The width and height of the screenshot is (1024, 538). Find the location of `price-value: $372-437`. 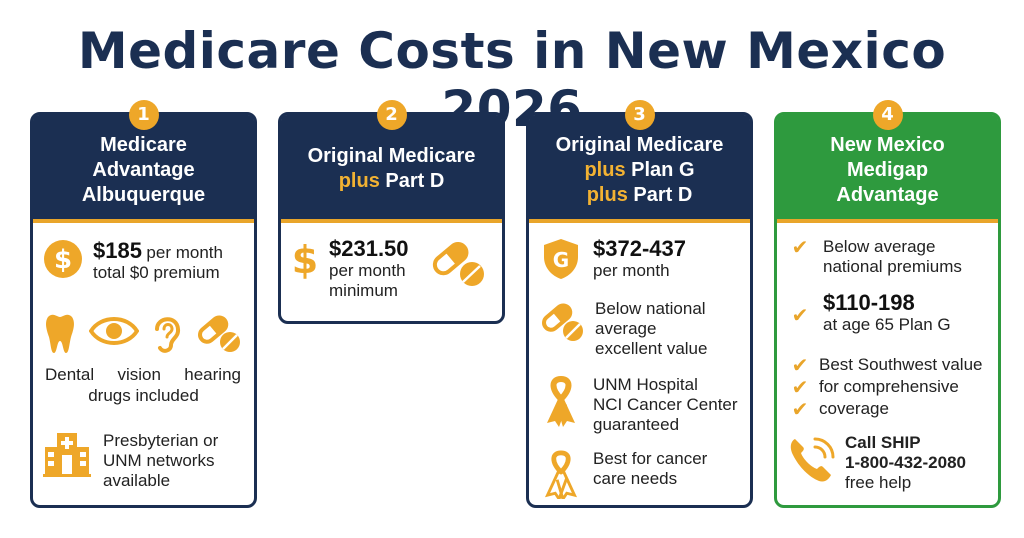

price-value: $372-437 is located at coordinates (639, 248).